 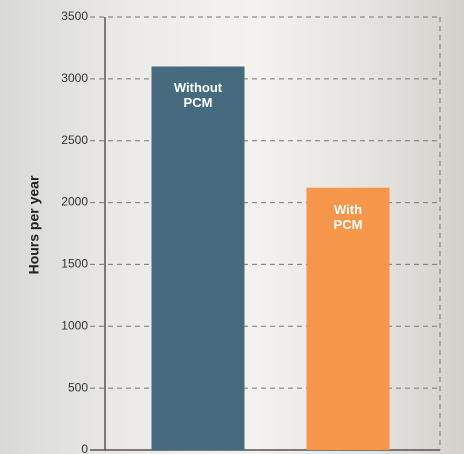 What do you see at coordinates (78, 387) in the screenshot?
I see `y-tick-label: 500` at bounding box center [78, 387].